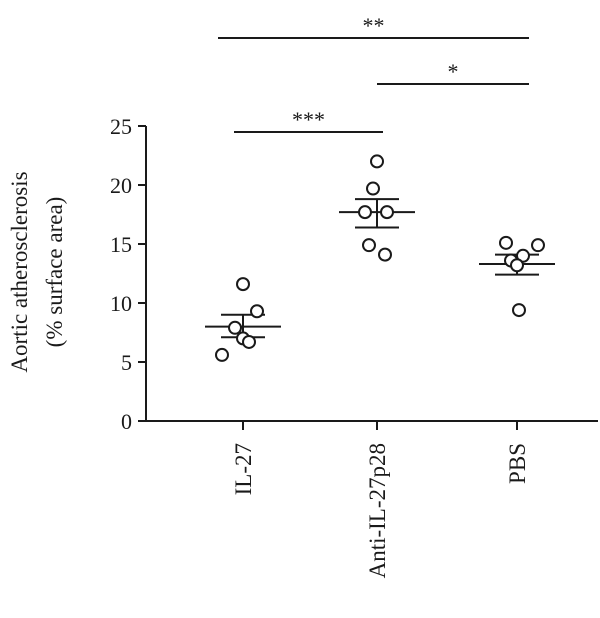 The width and height of the screenshot is (600, 618). What do you see at coordinates (121, 244) in the screenshot?
I see `y-tick-label: 15` at bounding box center [121, 244].